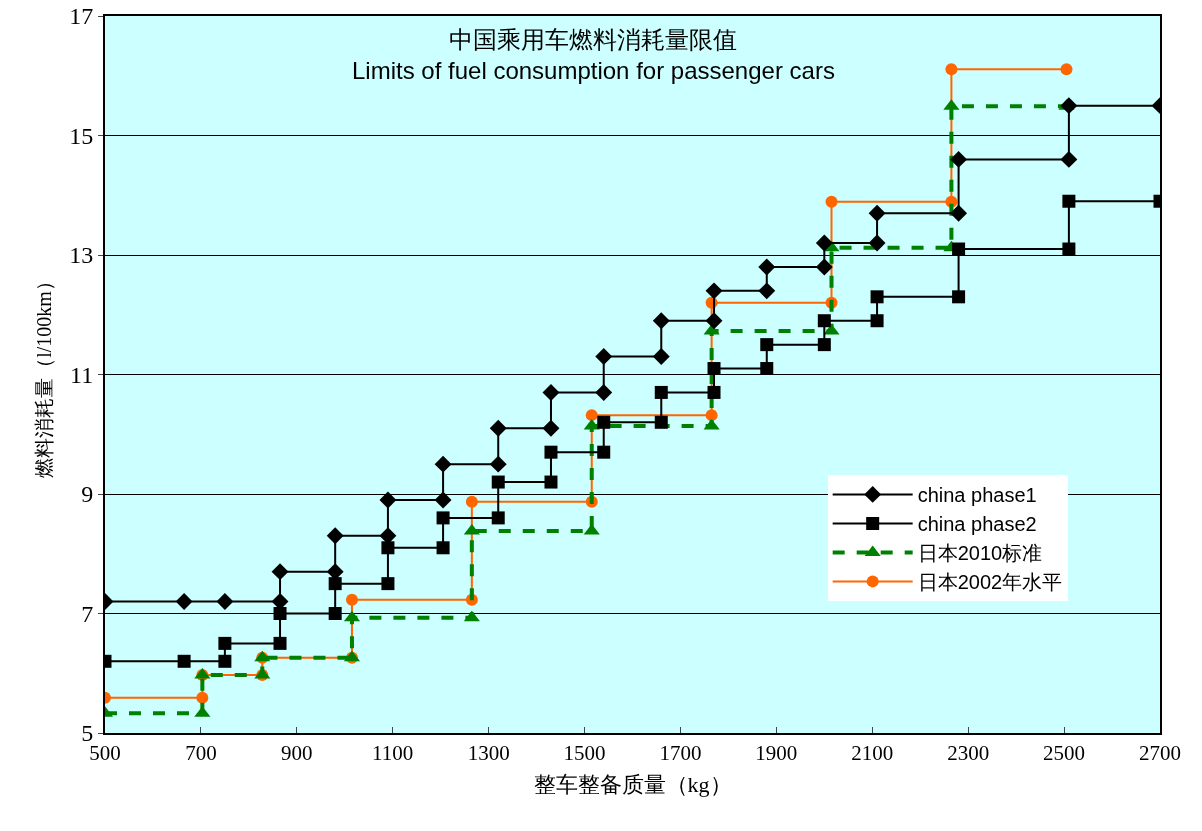  I want to click on x-tick-label: 700, so click(201, 753).